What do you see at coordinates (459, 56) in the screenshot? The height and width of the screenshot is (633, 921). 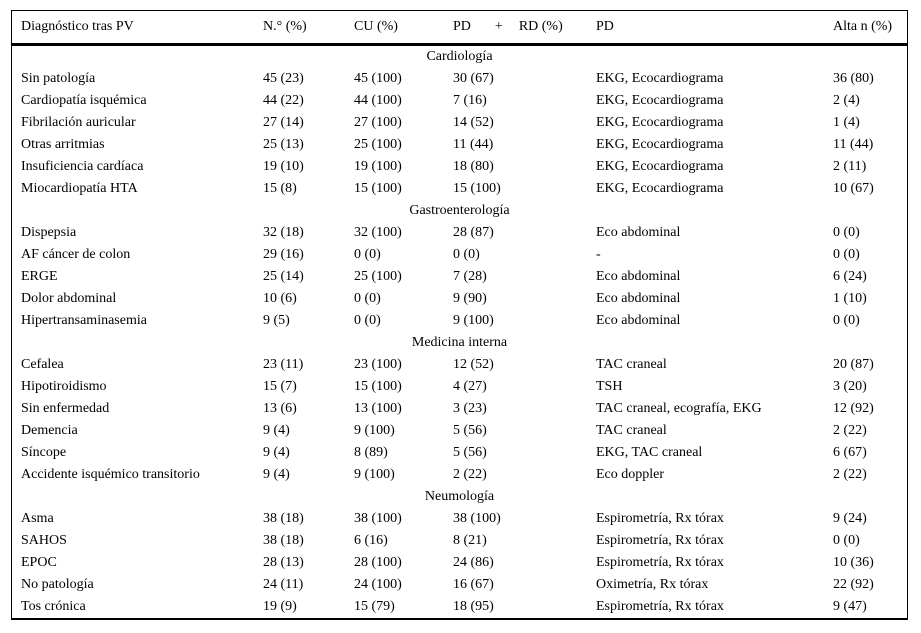 I see `section-header: Cardiología` at bounding box center [459, 56].